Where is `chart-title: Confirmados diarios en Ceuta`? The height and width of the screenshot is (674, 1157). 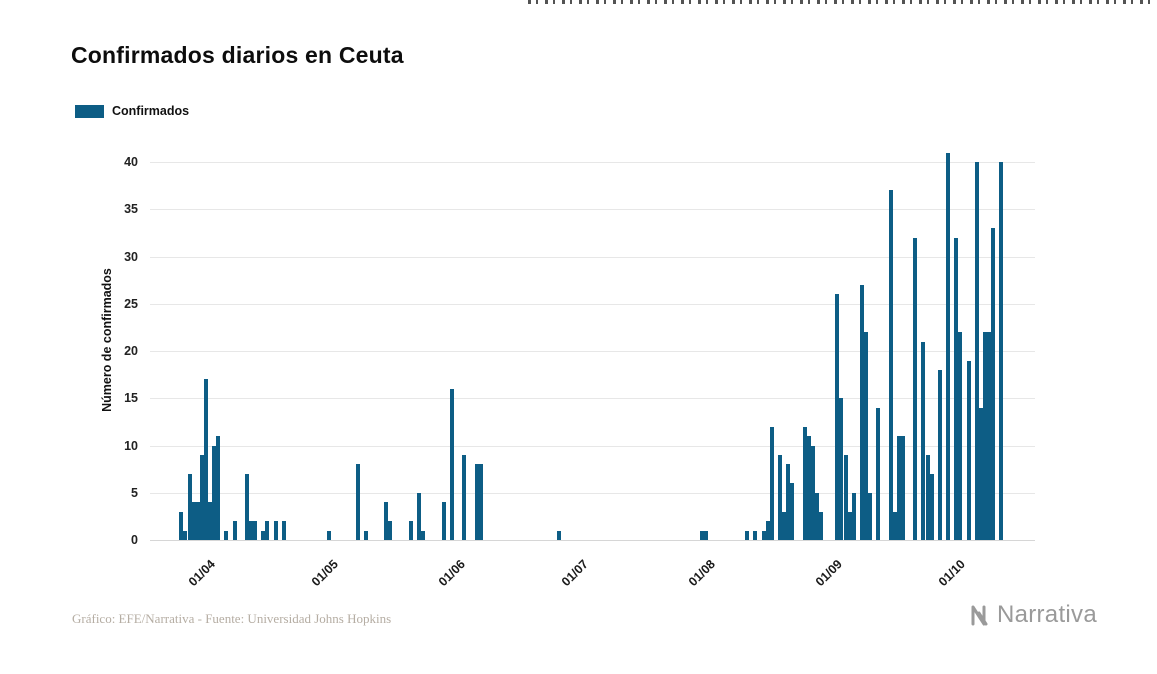
chart-title: Confirmados diarios en Ceuta is located at coordinates (237, 55).